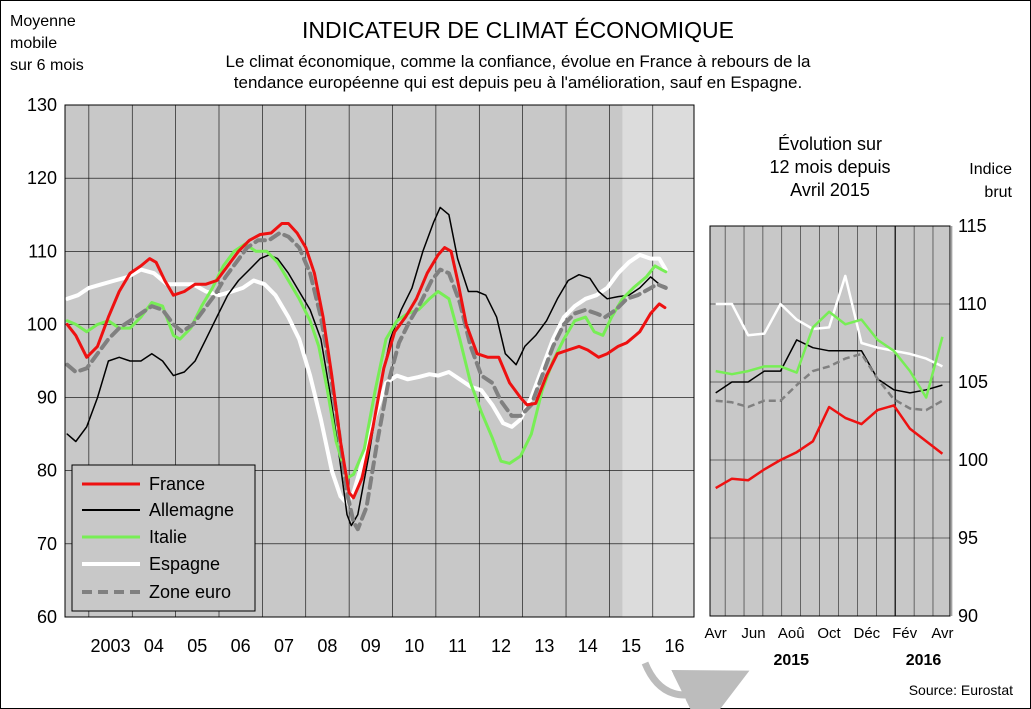 This screenshot has height=709, width=1031. Describe the element at coordinates (241, 646) in the screenshot. I see `main-x-tick-label: 06` at that location.